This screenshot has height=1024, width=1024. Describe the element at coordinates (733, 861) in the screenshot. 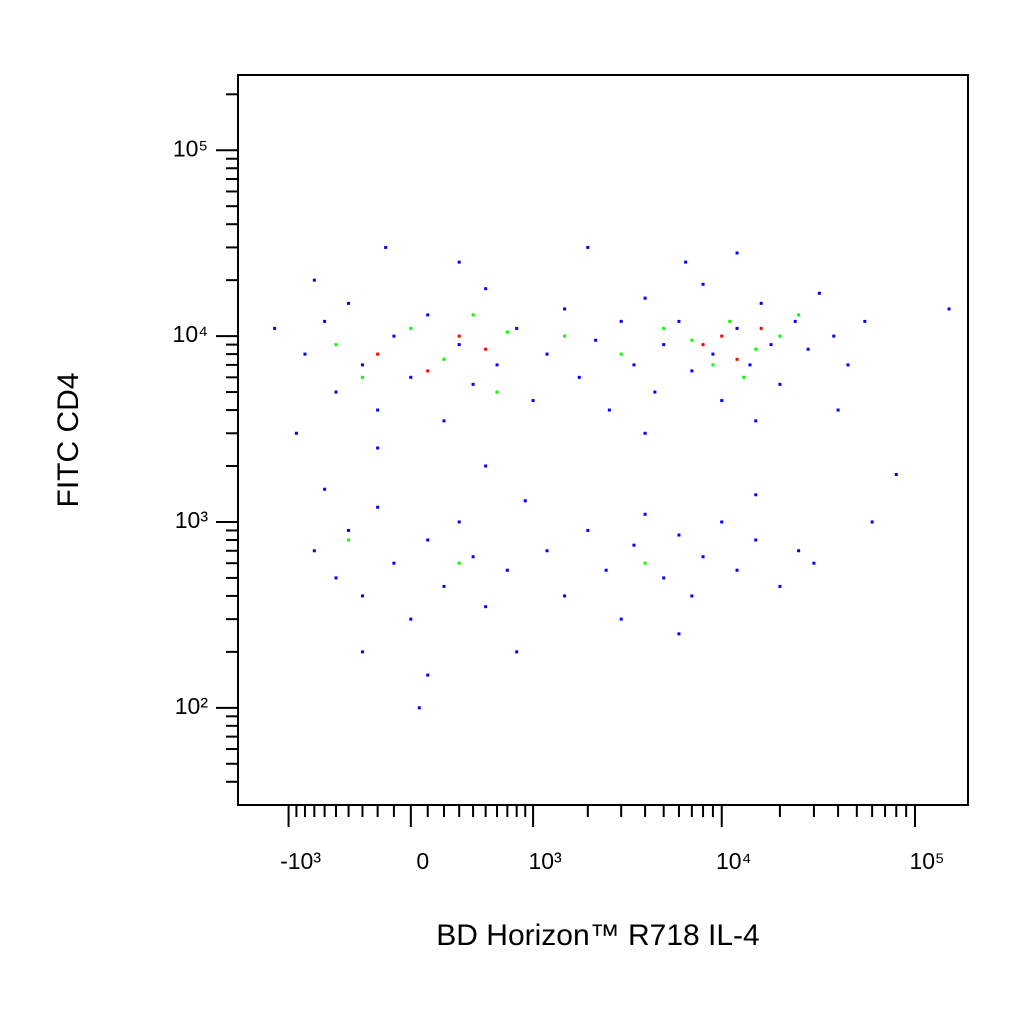

I see `x-tick-label: 10⁴` at that location.